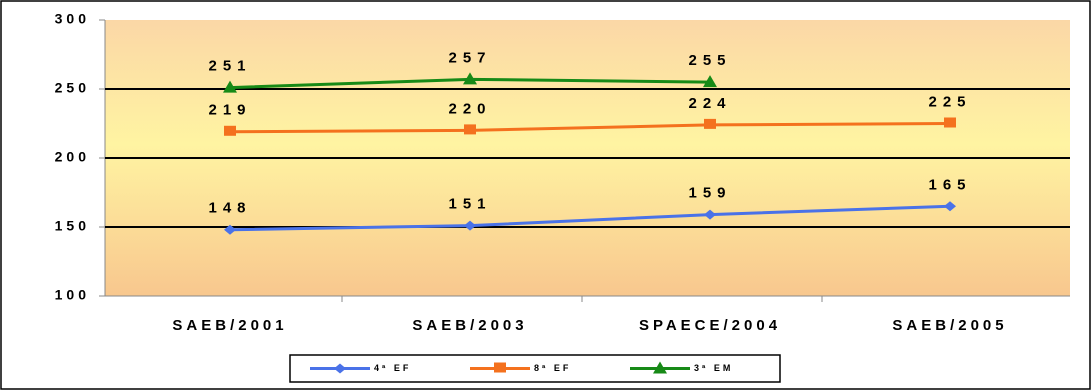  I want to click on data-label: 220, so click(469, 108).